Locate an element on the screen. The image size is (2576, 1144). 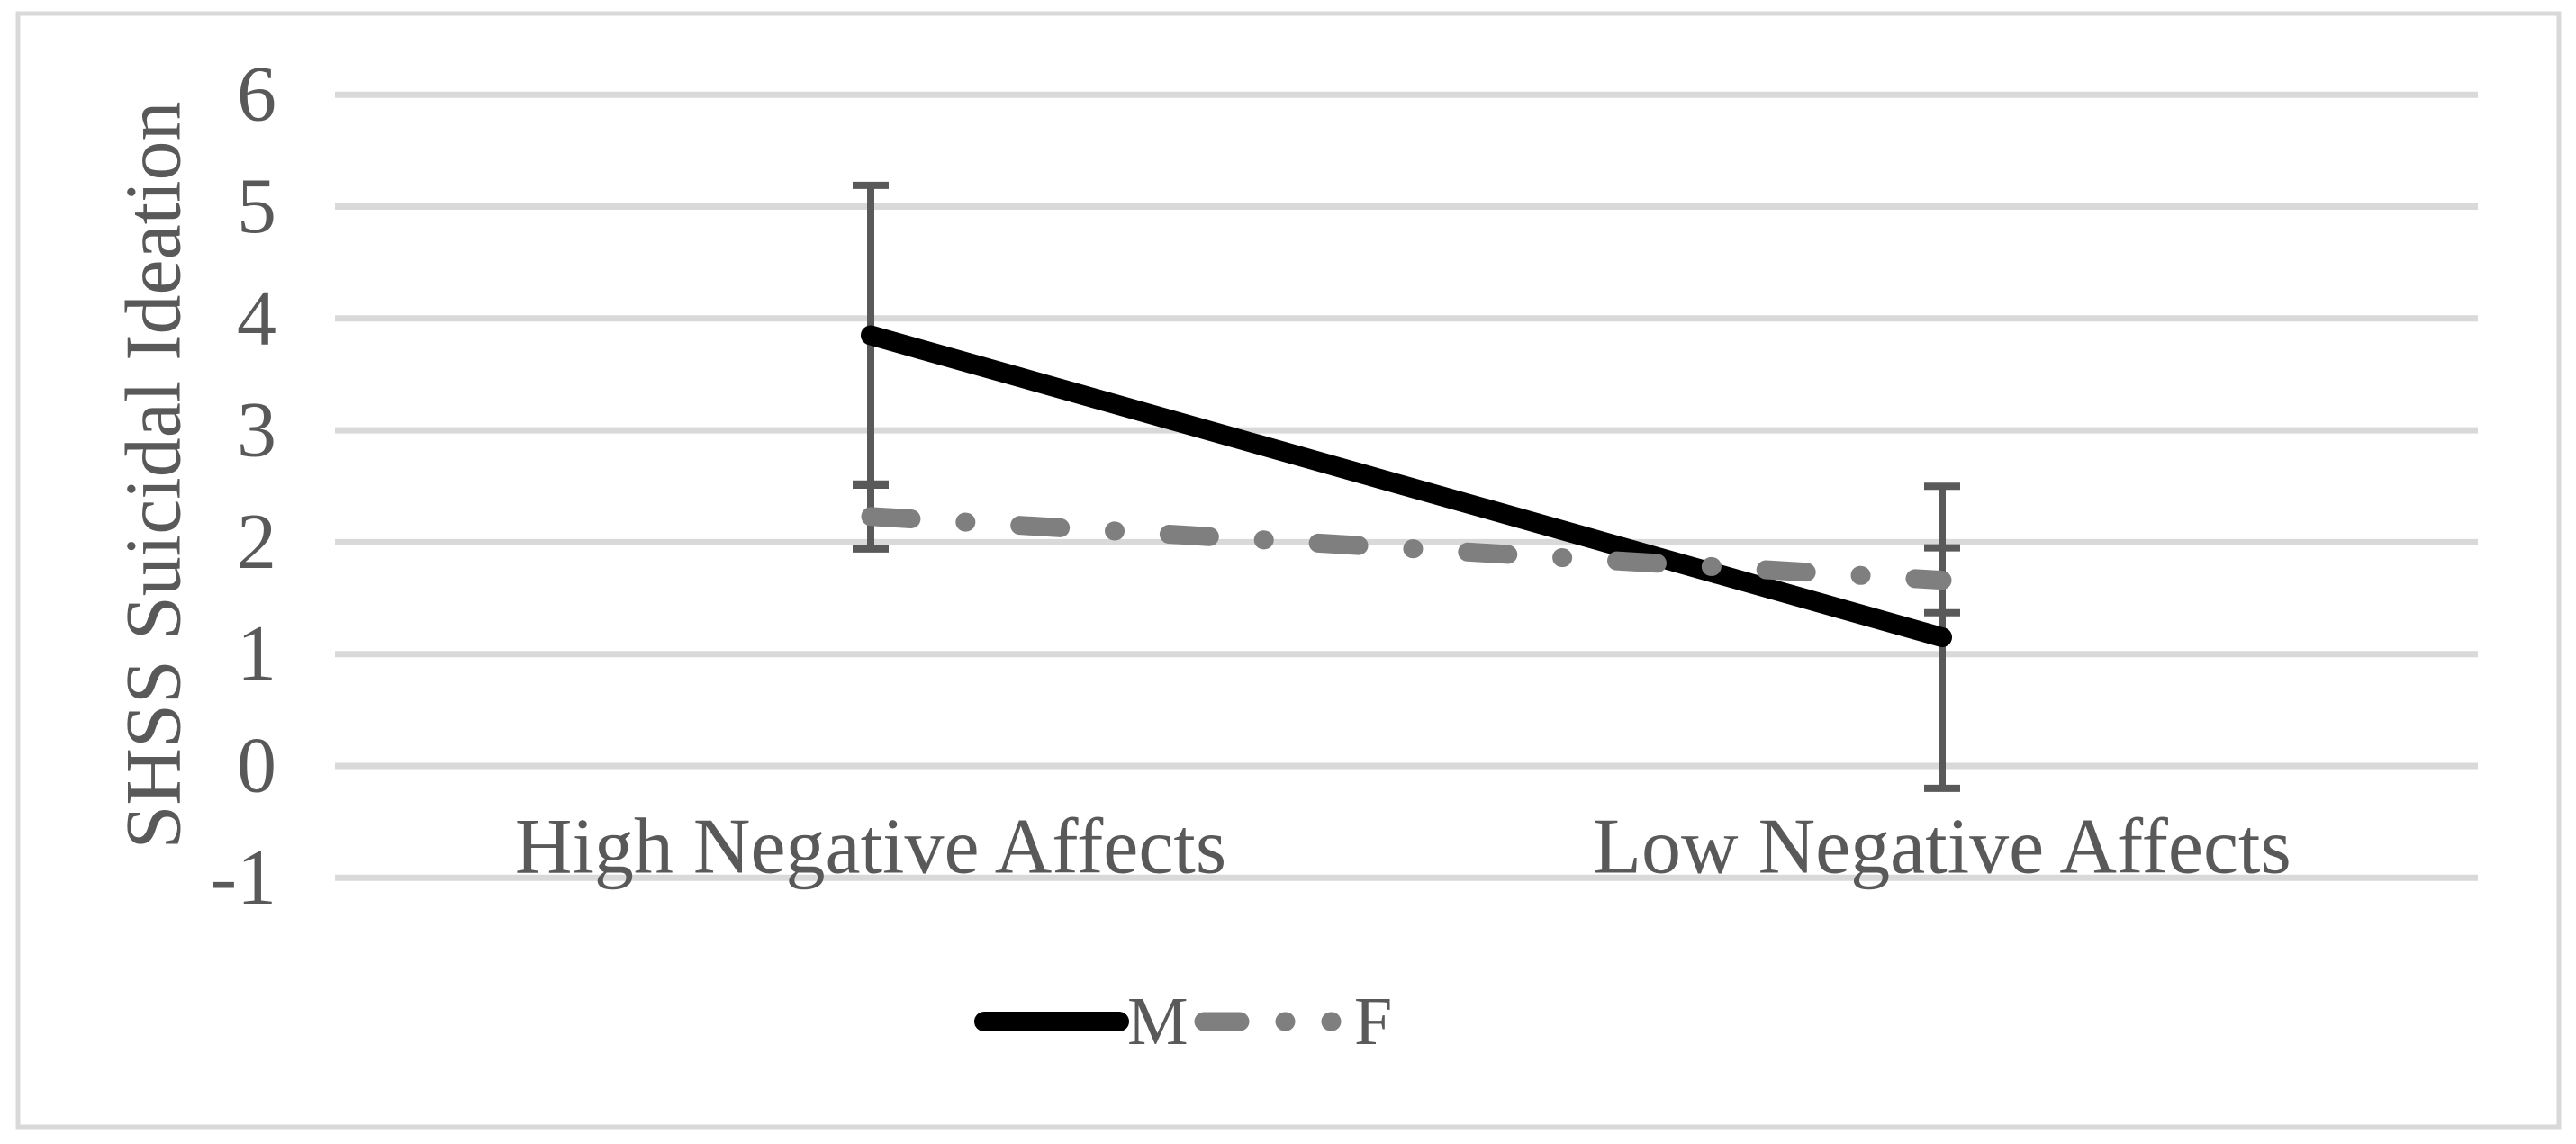
legend-item-f: F is located at coordinates (1293, 1021).